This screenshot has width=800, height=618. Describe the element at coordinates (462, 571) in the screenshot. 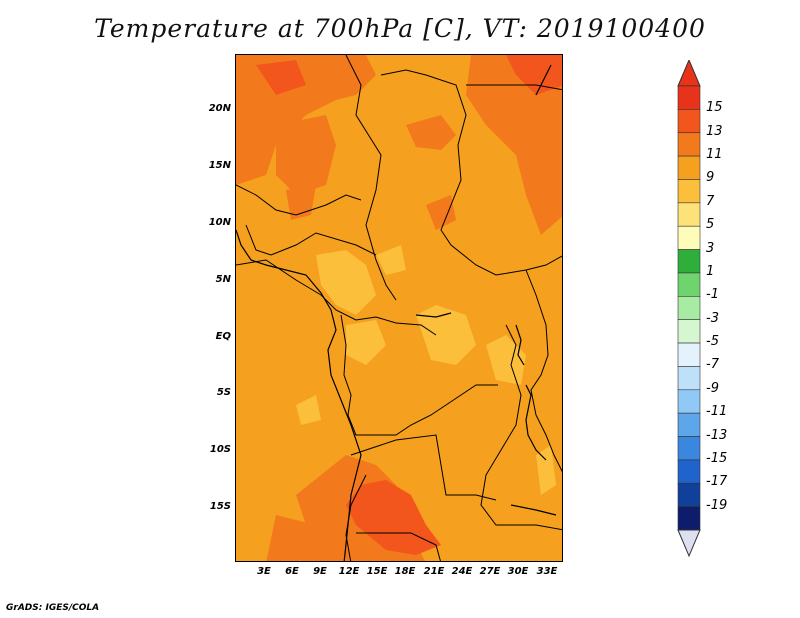

I see `x-tick-label: 24E` at that location.